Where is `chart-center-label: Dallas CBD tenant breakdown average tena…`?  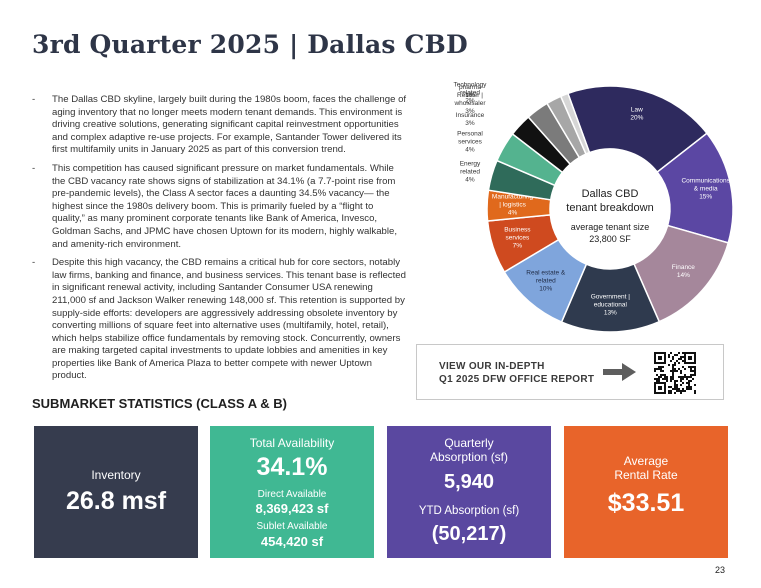 chart-center-label: Dallas CBD tenant breakdown average tena… is located at coordinates (610, 216).